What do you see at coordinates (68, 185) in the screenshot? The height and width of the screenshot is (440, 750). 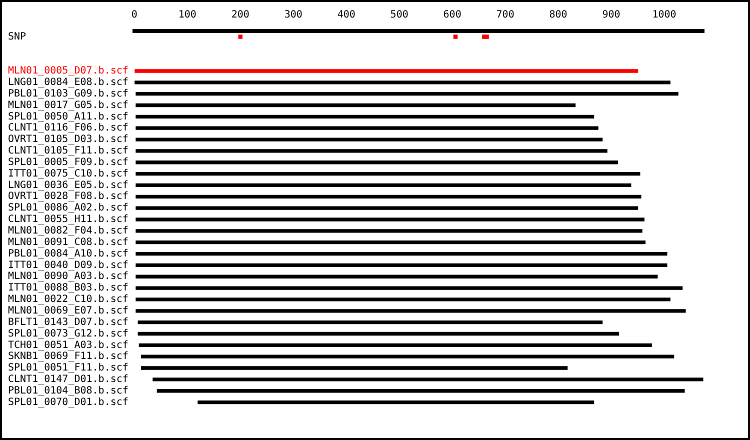 I see `y-tick-label: LNG01_0036_E05.b.scf` at bounding box center [68, 185].